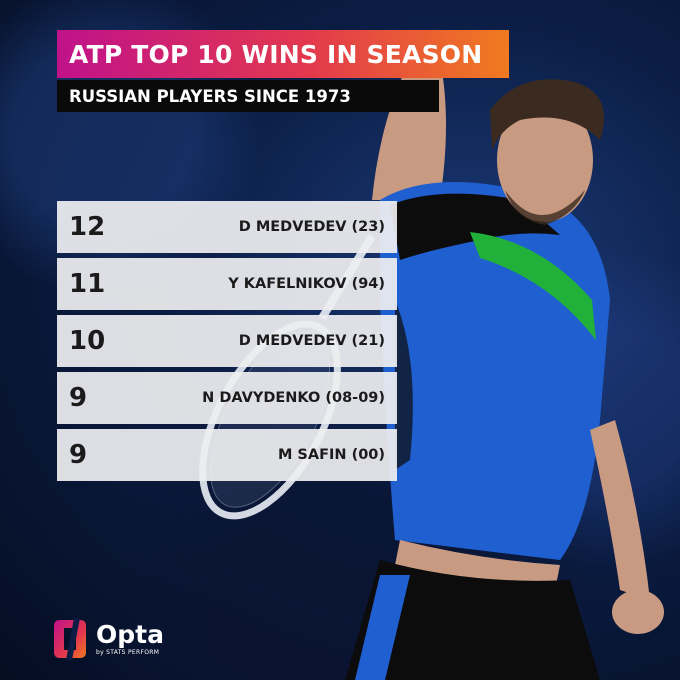  Describe the element at coordinates (130, 634) in the screenshot. I see `logo-wordmark: Opta` at that location.